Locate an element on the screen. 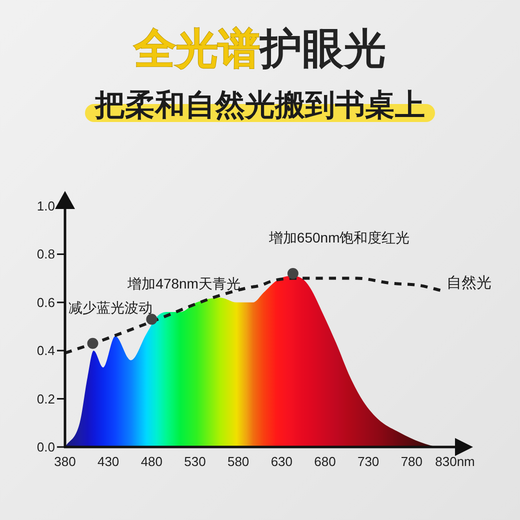 The height and width of the screenshot is (520, 520). x-tick-label: 630 is located at coordinates (281, 461).